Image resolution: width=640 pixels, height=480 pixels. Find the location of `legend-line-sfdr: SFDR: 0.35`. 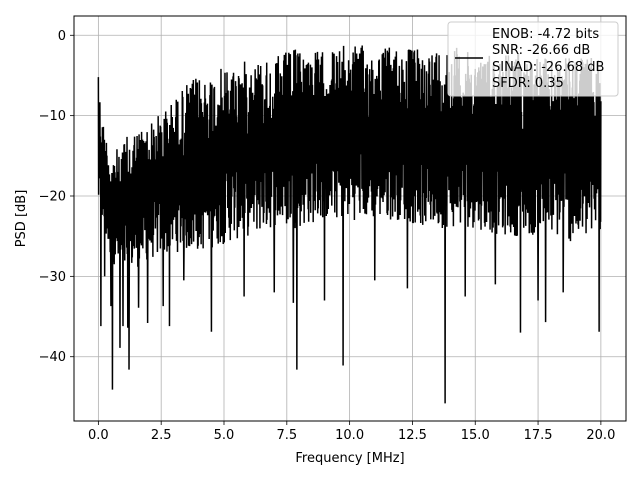

legend-line-sfdr: SFDR: 0.35 is located at coordinates (528, 83).